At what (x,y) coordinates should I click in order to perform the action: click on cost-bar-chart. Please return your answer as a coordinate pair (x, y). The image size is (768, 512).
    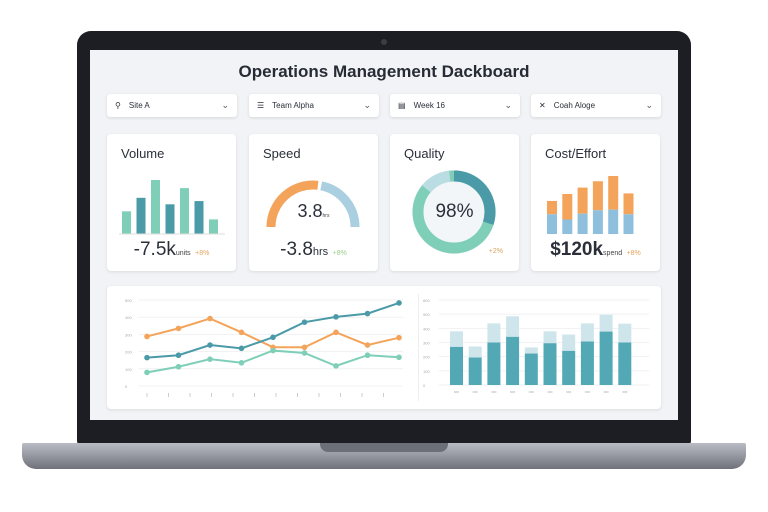
    Looking at the image, I should click on (590, 205).